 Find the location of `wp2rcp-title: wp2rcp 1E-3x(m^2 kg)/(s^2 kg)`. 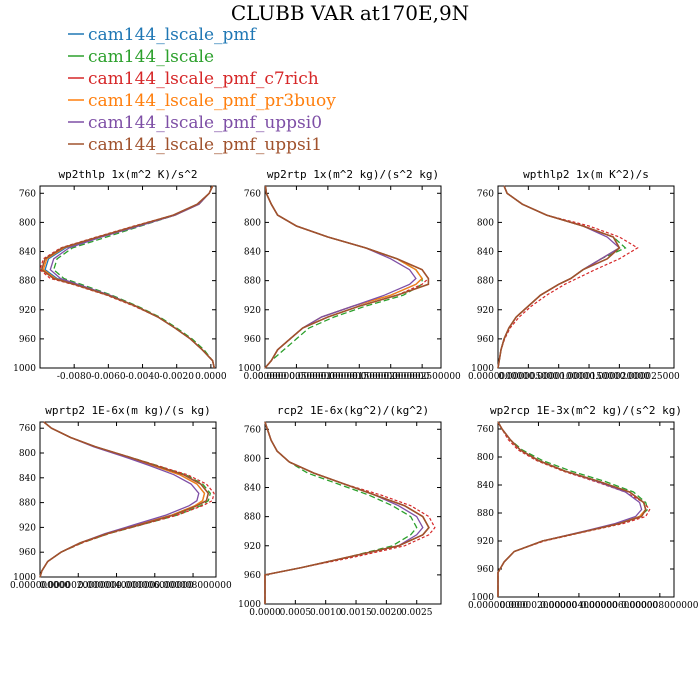

wp2rcp-title: wp2rcp 1E-3x(m^2 kg)/(s^2 kg) is located at coordinates (586, 410).